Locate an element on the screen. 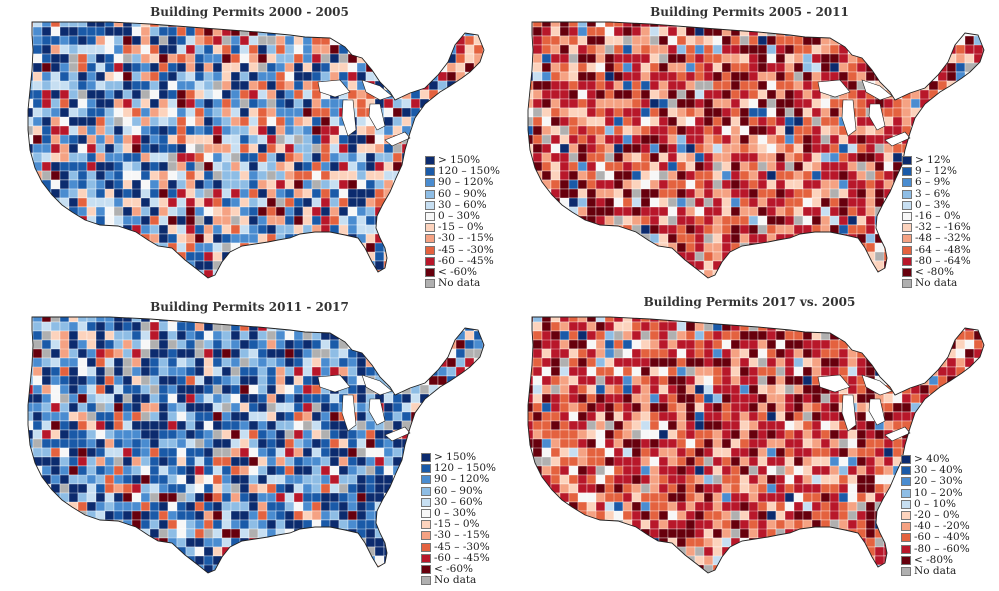 Image resolution: width=999 pixels, height=591 pixels. legend-label: 60 – 90% is located at coordinates (458, 490).